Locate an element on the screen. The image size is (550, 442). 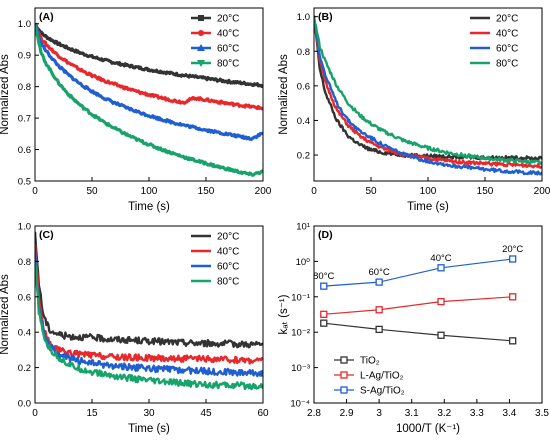
x-axis-label: 1000/T (K⁻¹) is located at coordinates (428, 429).